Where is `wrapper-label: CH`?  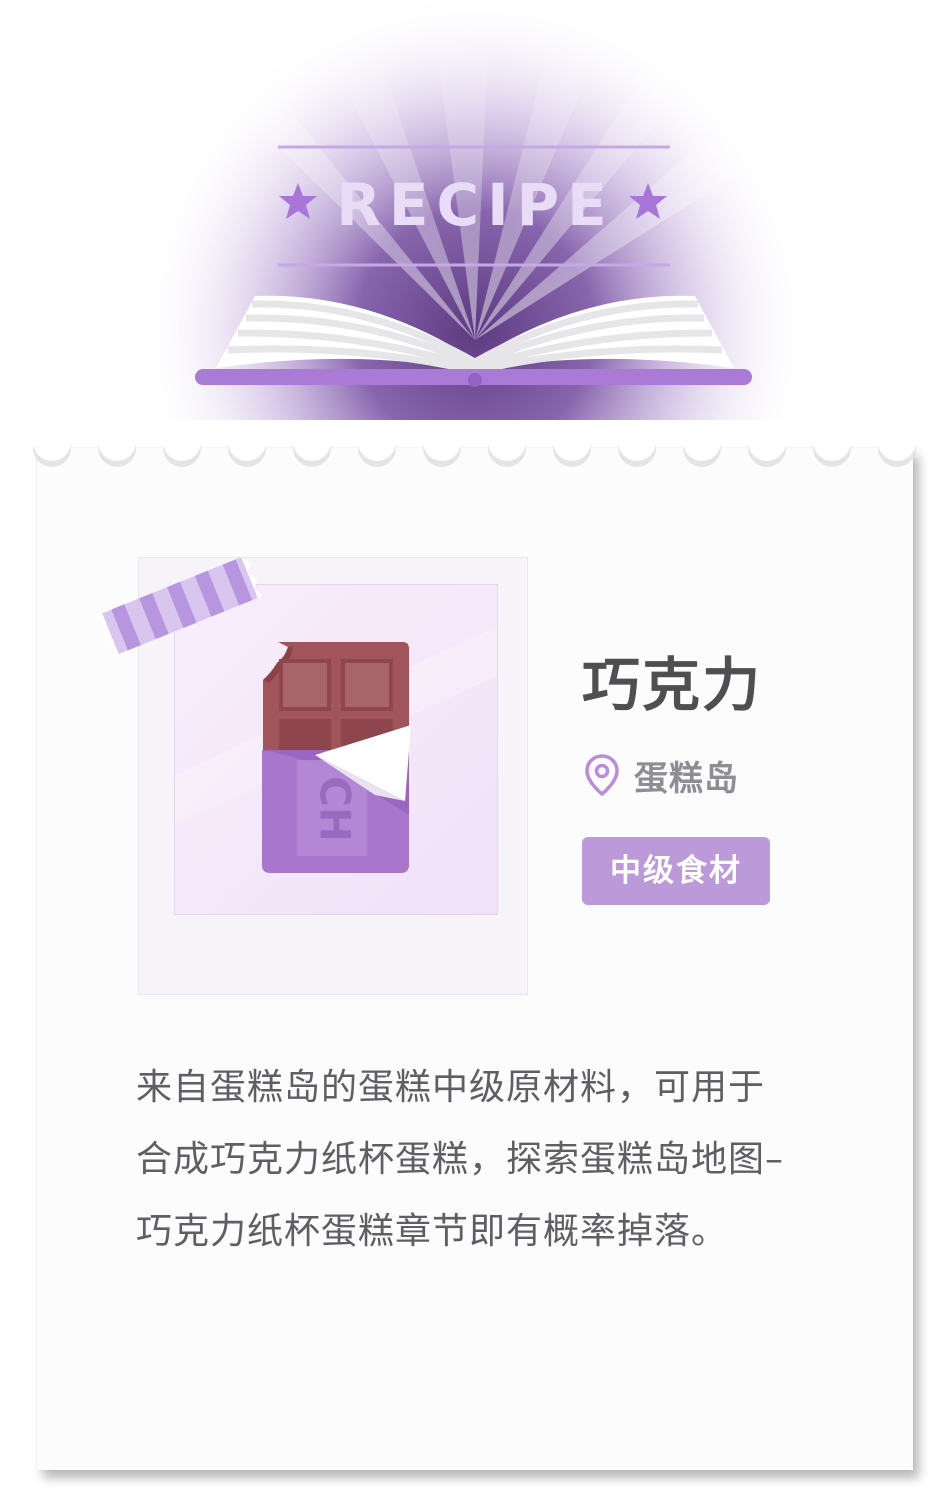
wrapper-label: CH is located at coordinates (335, 809).